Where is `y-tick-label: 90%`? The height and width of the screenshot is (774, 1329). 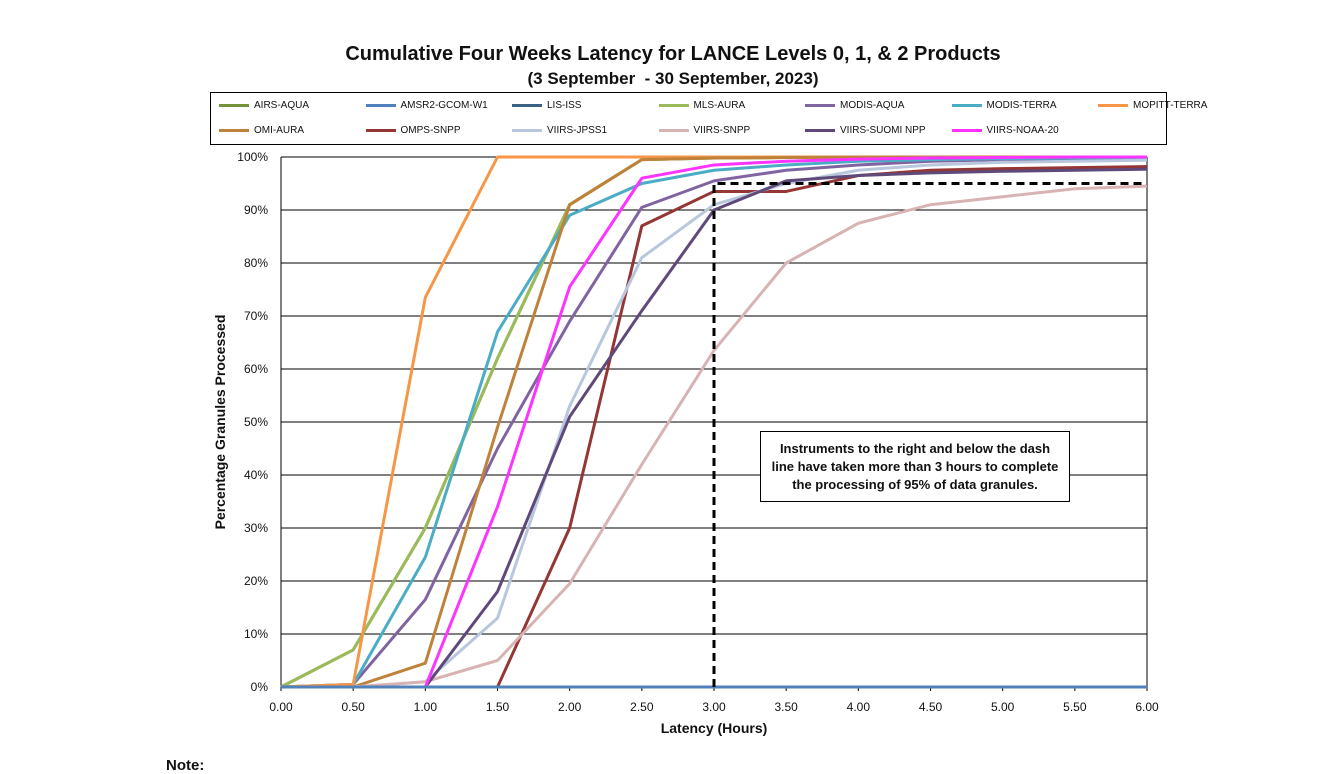
y-tick-label: 90% is located at coordinates (256, 210).